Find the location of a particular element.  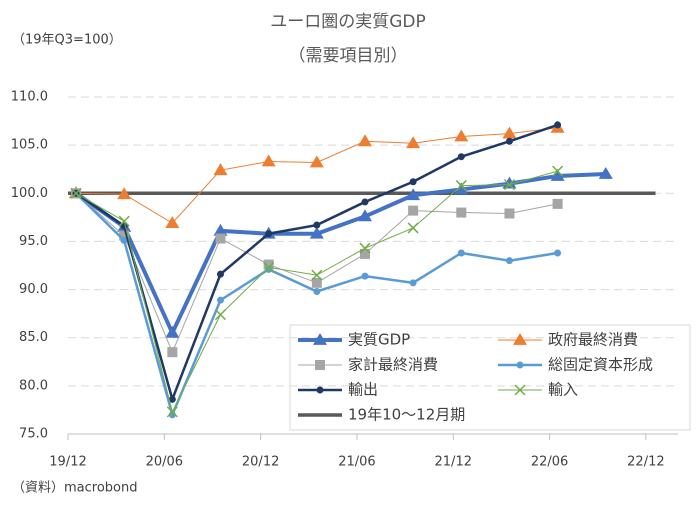

legend-label: 輸出 is located at coordinates (363, 390).